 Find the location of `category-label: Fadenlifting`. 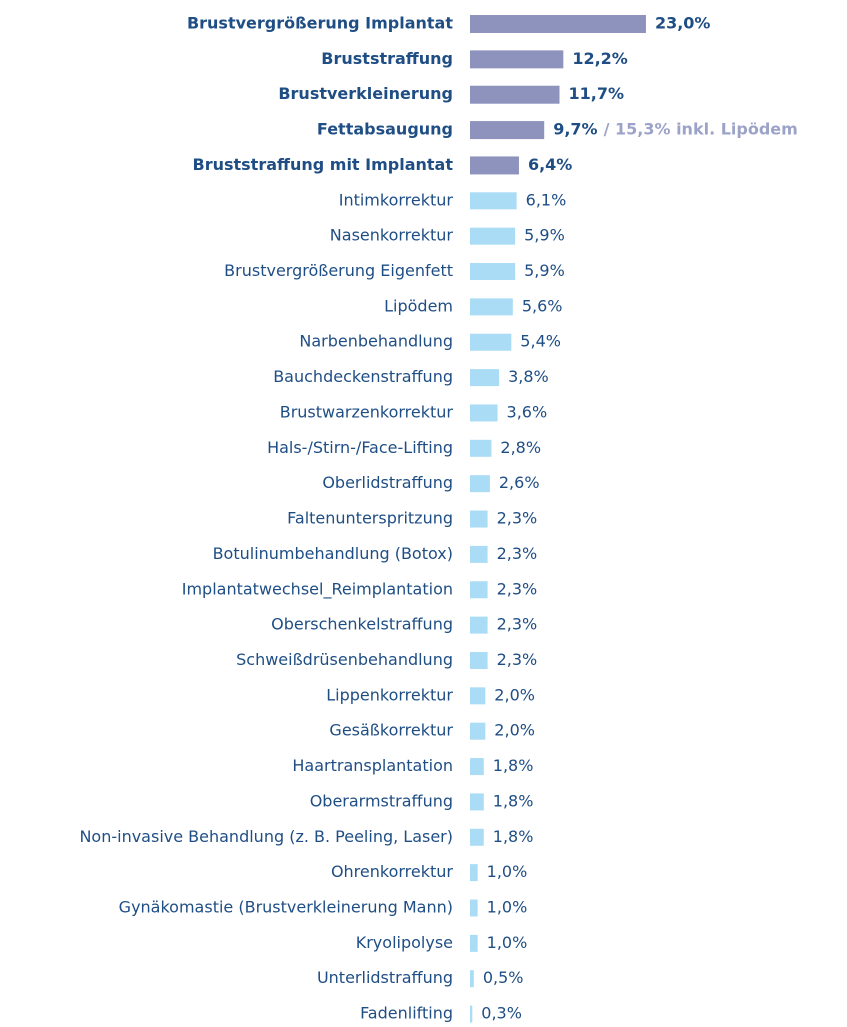

category-label: Fadenlifting is located at coordinates (406, 1013).